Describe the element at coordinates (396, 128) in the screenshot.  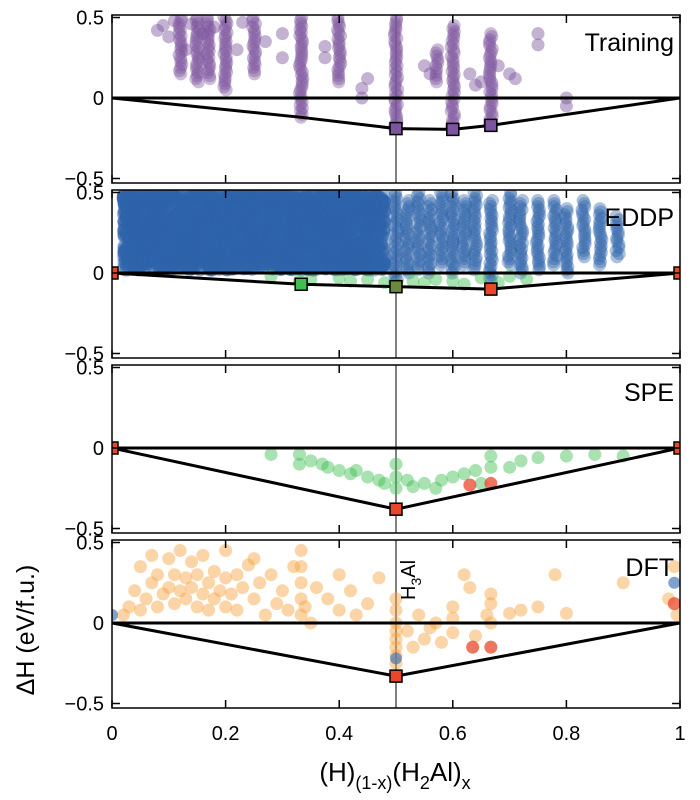
I see `hull-marker` at that location.